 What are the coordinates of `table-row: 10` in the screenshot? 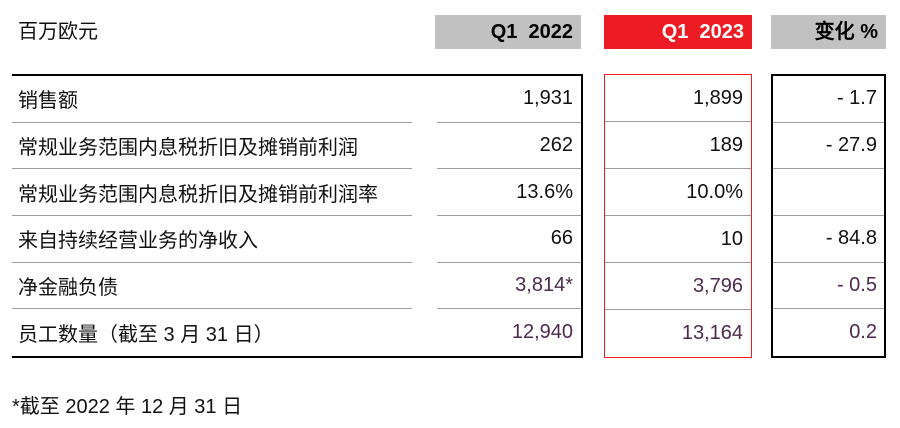 It's located at (678, 239).